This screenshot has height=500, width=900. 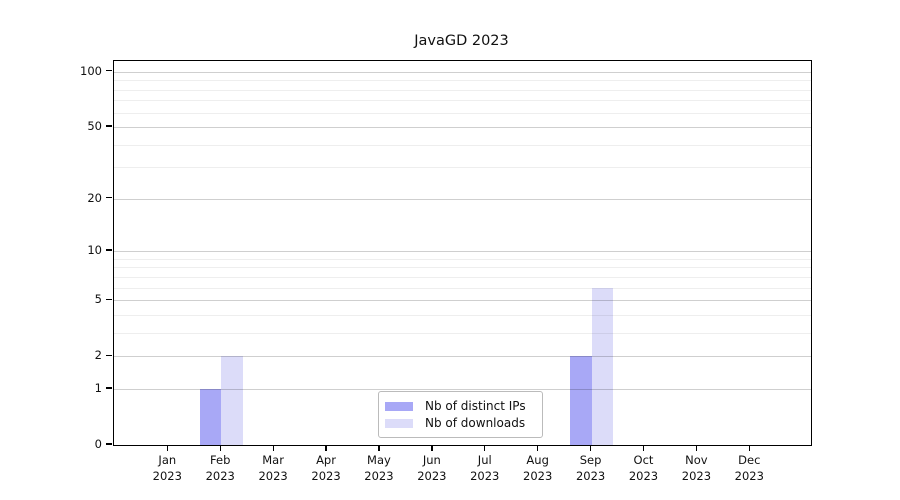 I want to click on y-tick-label-0: 0, so click(x=98, y=444).